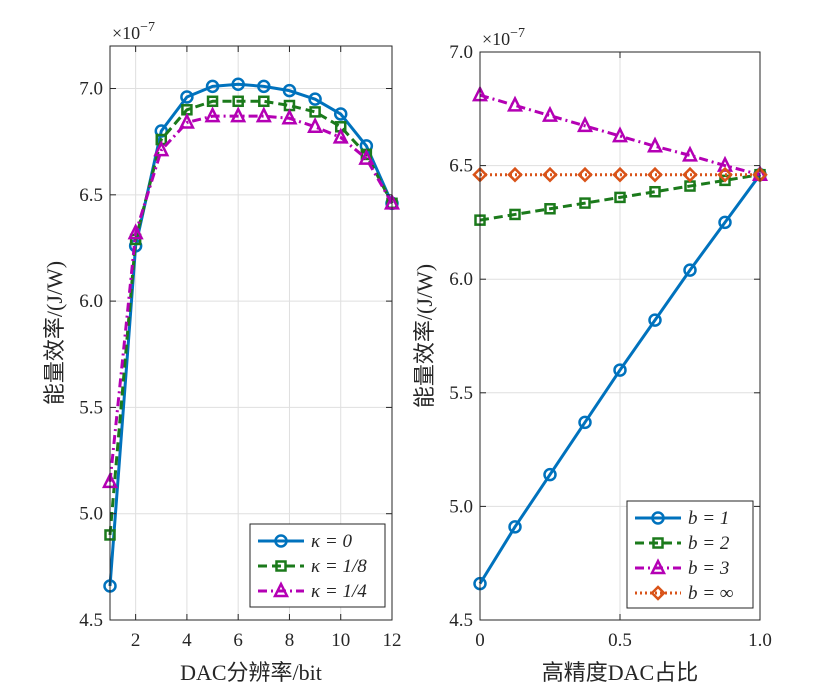  Describe the element at coordinates (710, 593) in the screenshot. I see `legend-label: b = ∞` at that location.